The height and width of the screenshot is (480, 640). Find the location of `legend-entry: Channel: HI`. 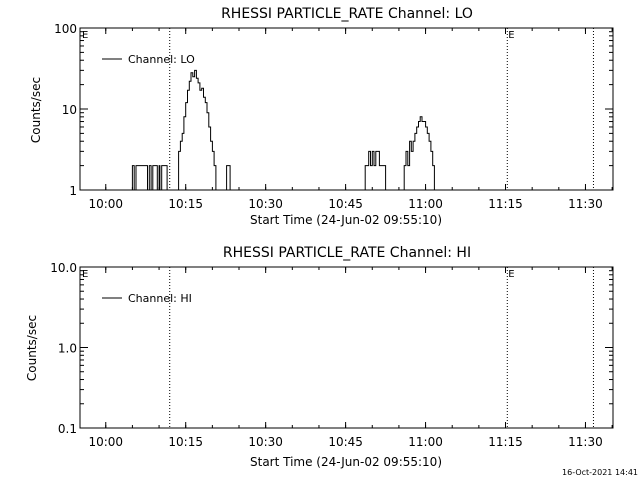

legend-entry: Channel: HI is located at coordinates (160, 298).